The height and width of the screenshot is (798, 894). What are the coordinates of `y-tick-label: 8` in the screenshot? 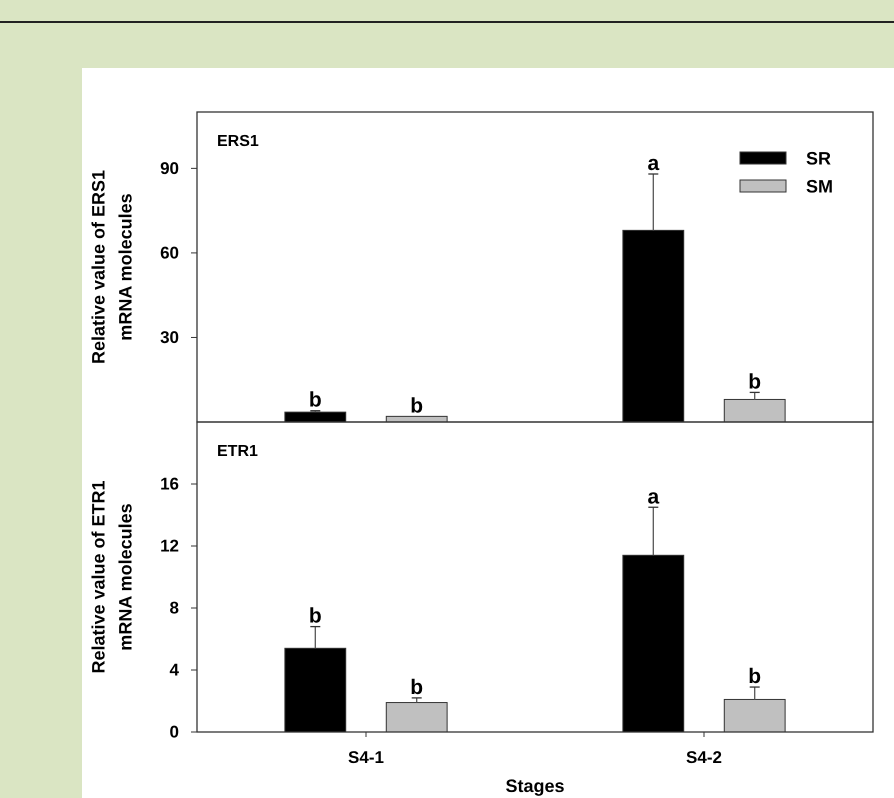 It's located at (174, 608).